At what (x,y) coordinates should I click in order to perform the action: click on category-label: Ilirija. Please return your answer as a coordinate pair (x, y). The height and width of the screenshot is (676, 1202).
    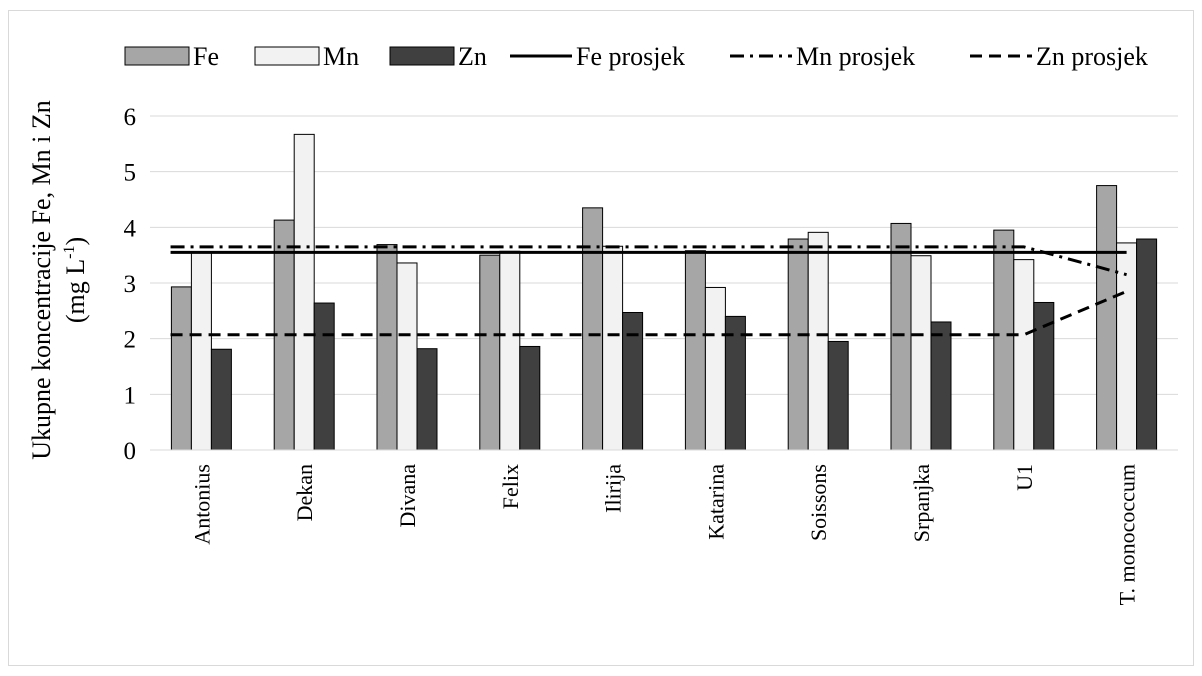
    Looking at the image, I should click on (613, 488).